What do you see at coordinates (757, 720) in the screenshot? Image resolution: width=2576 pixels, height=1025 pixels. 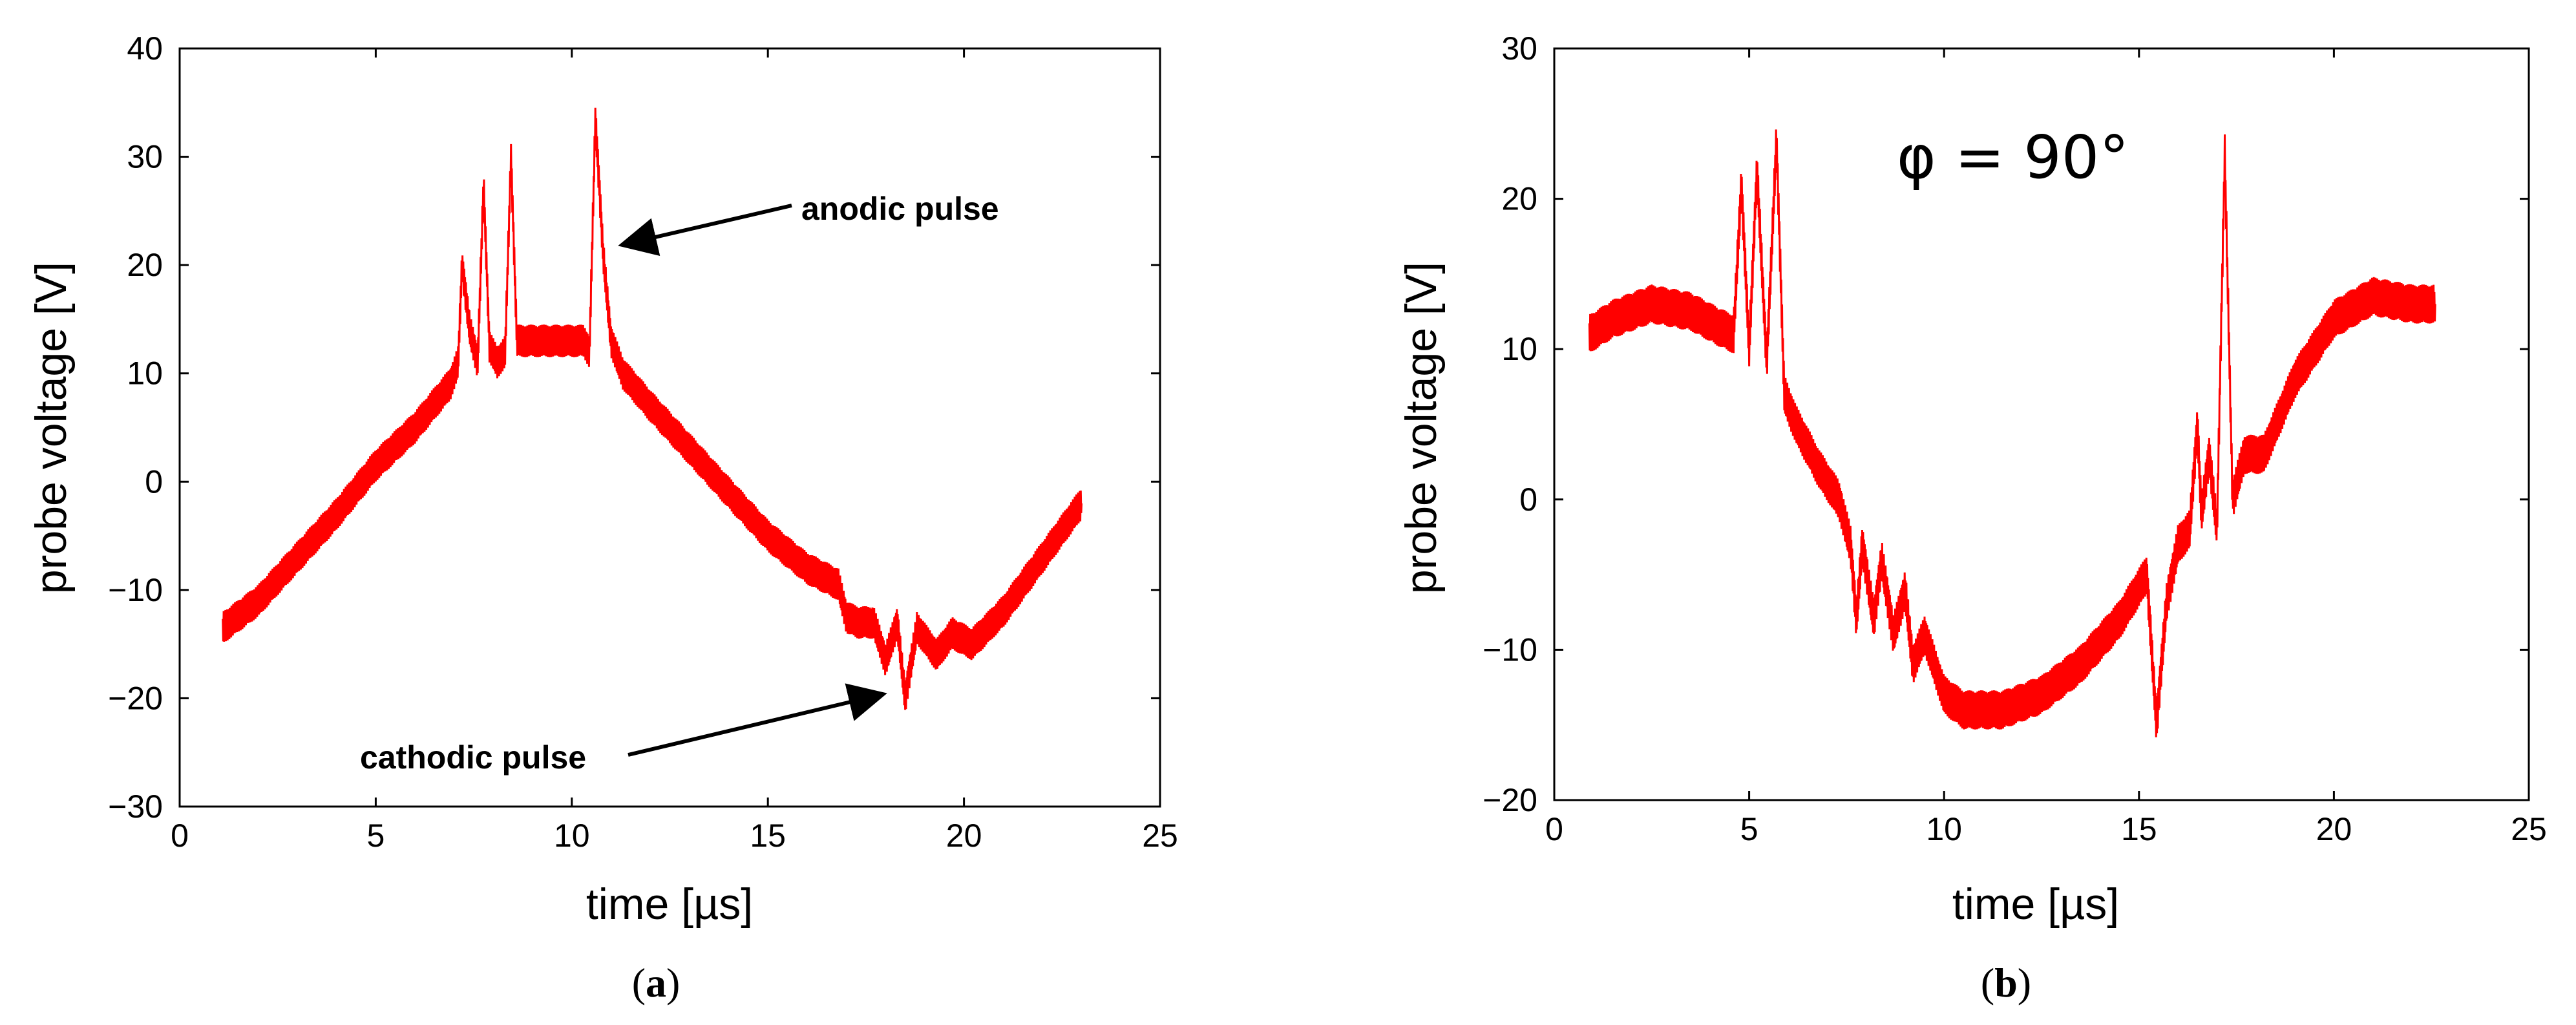 I see `cathodic-pulse-arrow` at bounding box center [757, 720].